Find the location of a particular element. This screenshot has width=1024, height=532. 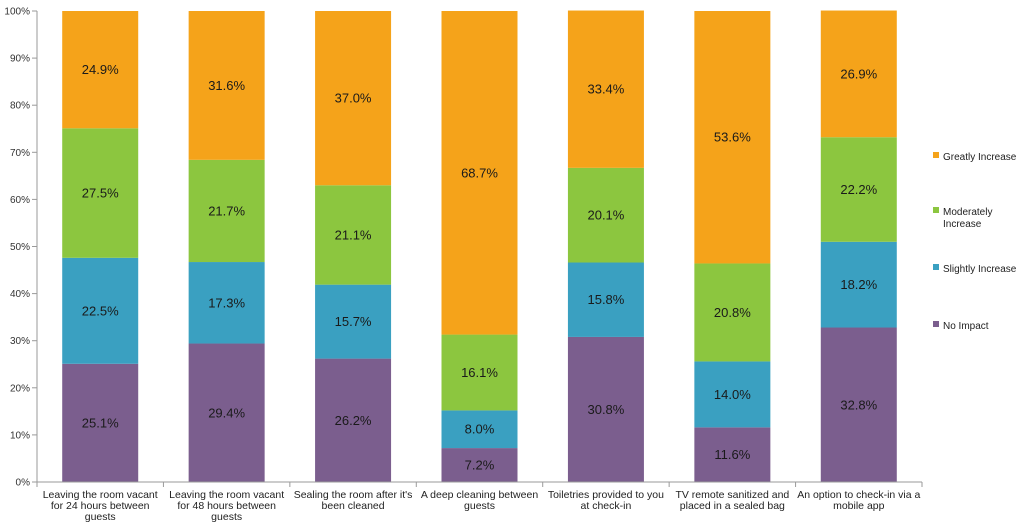

data-label: 8.0% is located at coordinates (480, 429).